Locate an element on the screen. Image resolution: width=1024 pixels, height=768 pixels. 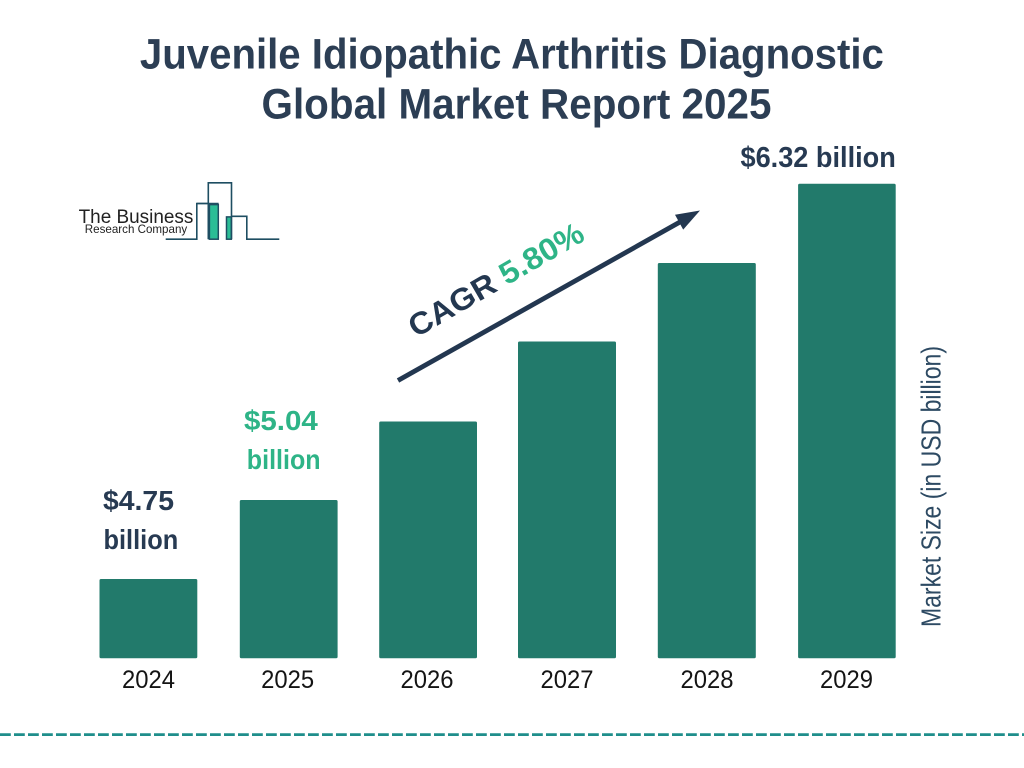
svg-text: 2027 is located at coordinates (567, 680).